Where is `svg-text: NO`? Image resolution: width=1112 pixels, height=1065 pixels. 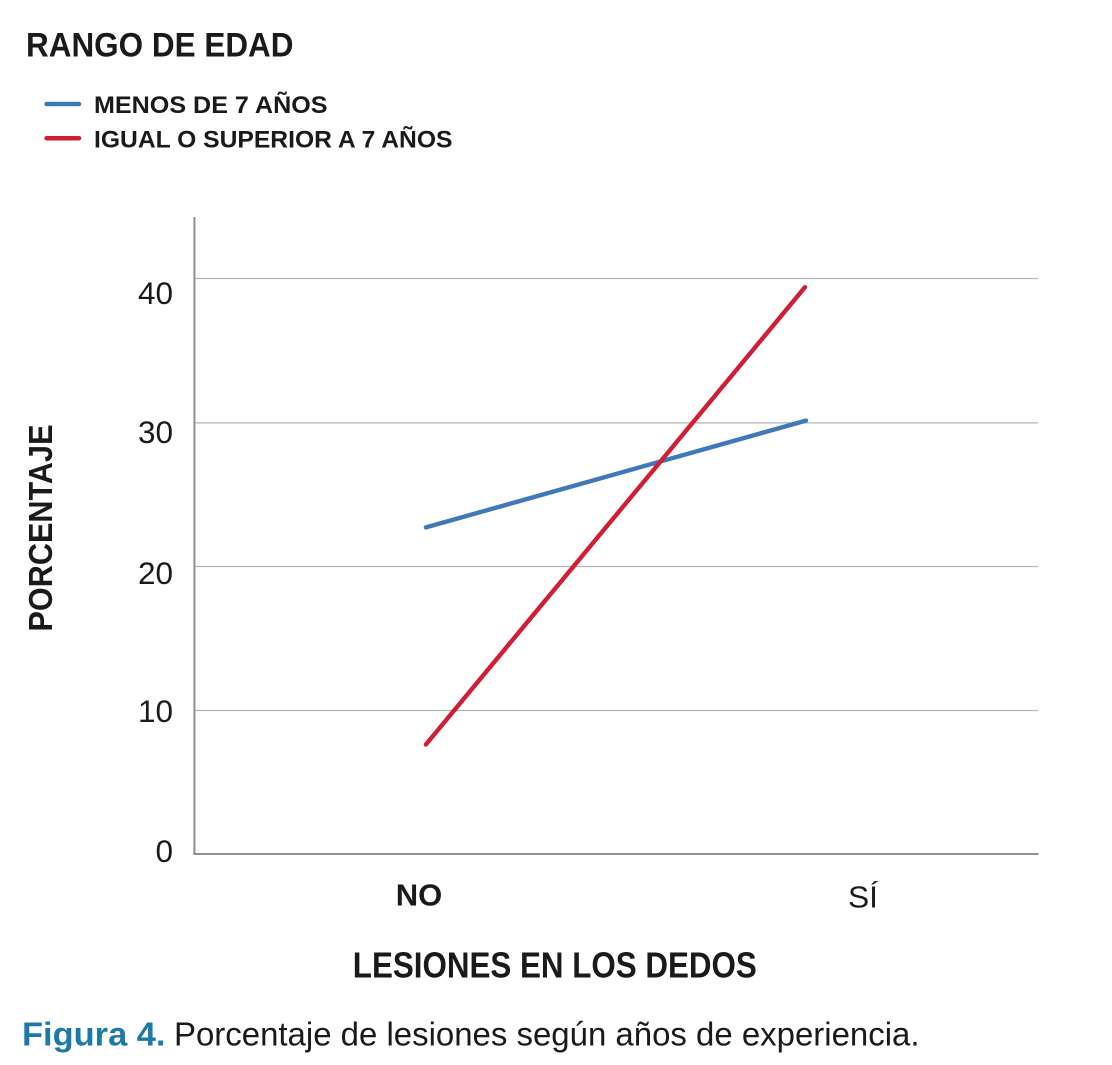
svg-text: NO is located at coordinates (419, 894).